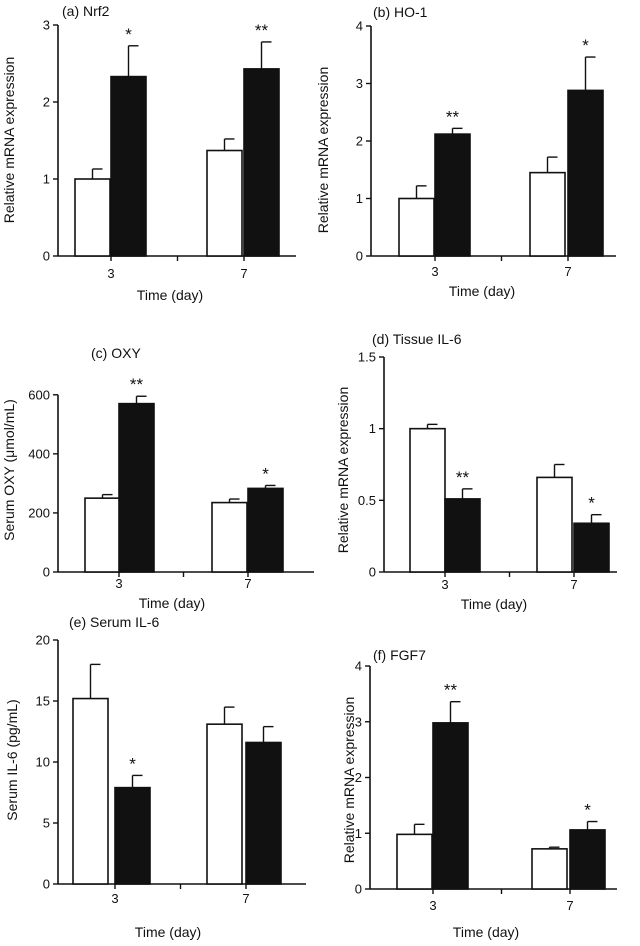 This screenshot has height=946, width=640. What do you see at coordinates (43, 762) in the screenshot?
I see `y-tick-label: 10` at bounding box center [43, 762].